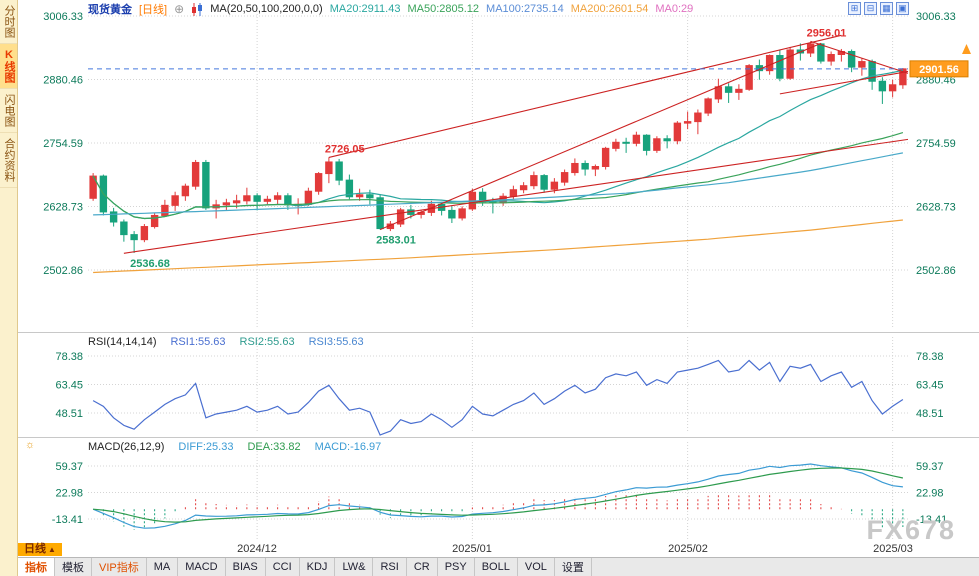 The height and width of the screenshot is (576, 979). What do you see at coordinates (573, 567) in the screenshot?
I see `toolbar-tab-设置: 设置` at bounding box center [573, 567].